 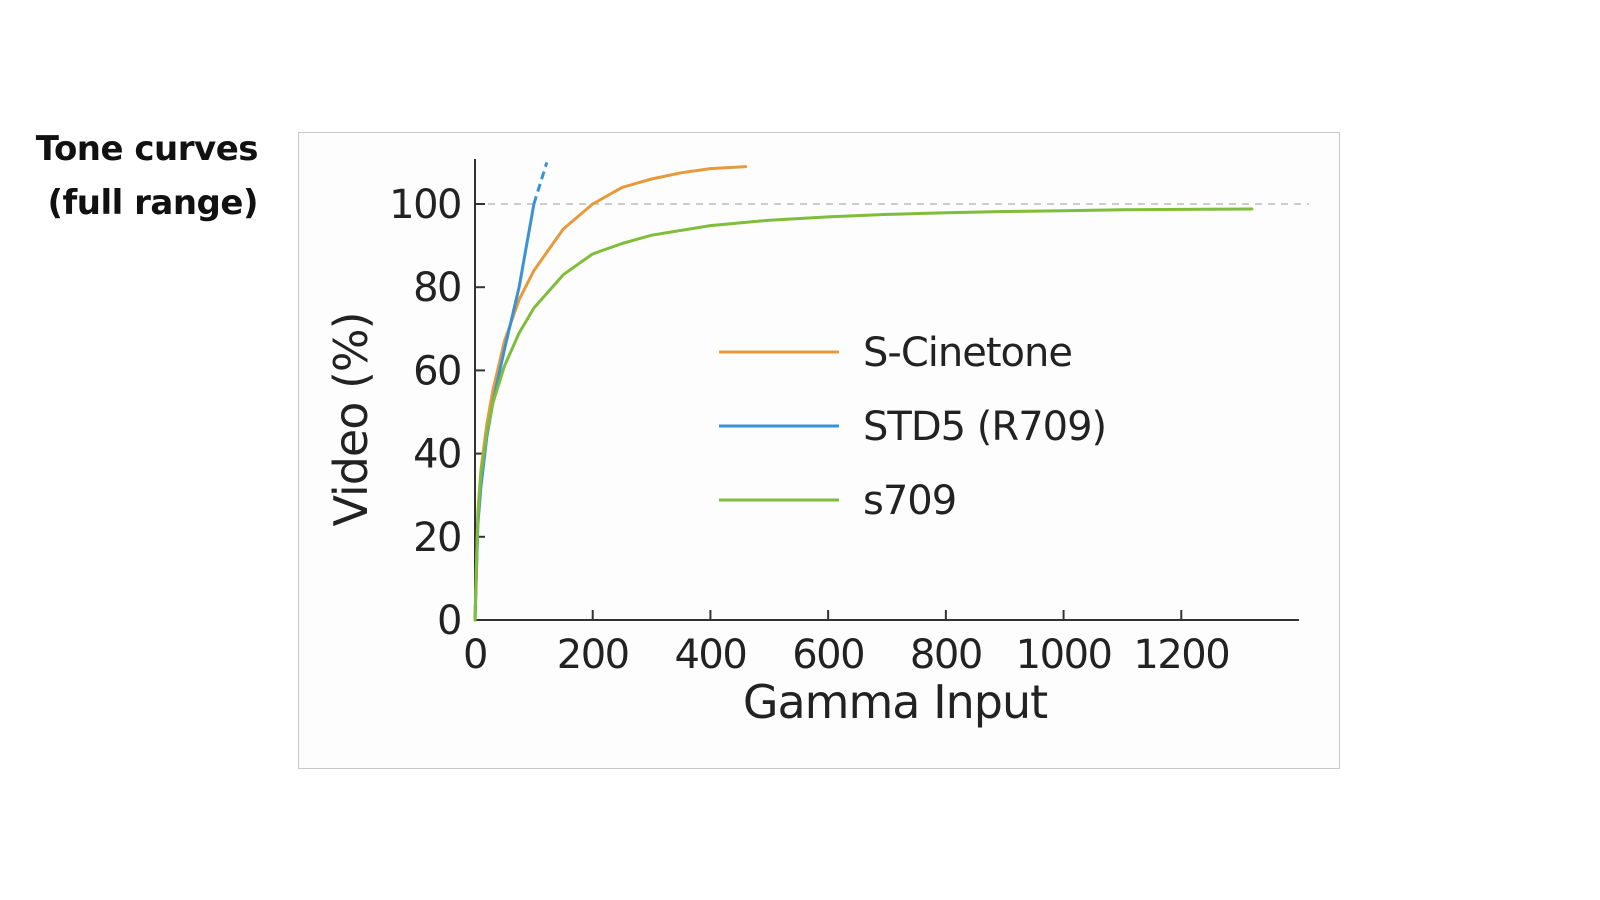 I want to click on series-line-std5-r709-, so click(x=504, y=412).